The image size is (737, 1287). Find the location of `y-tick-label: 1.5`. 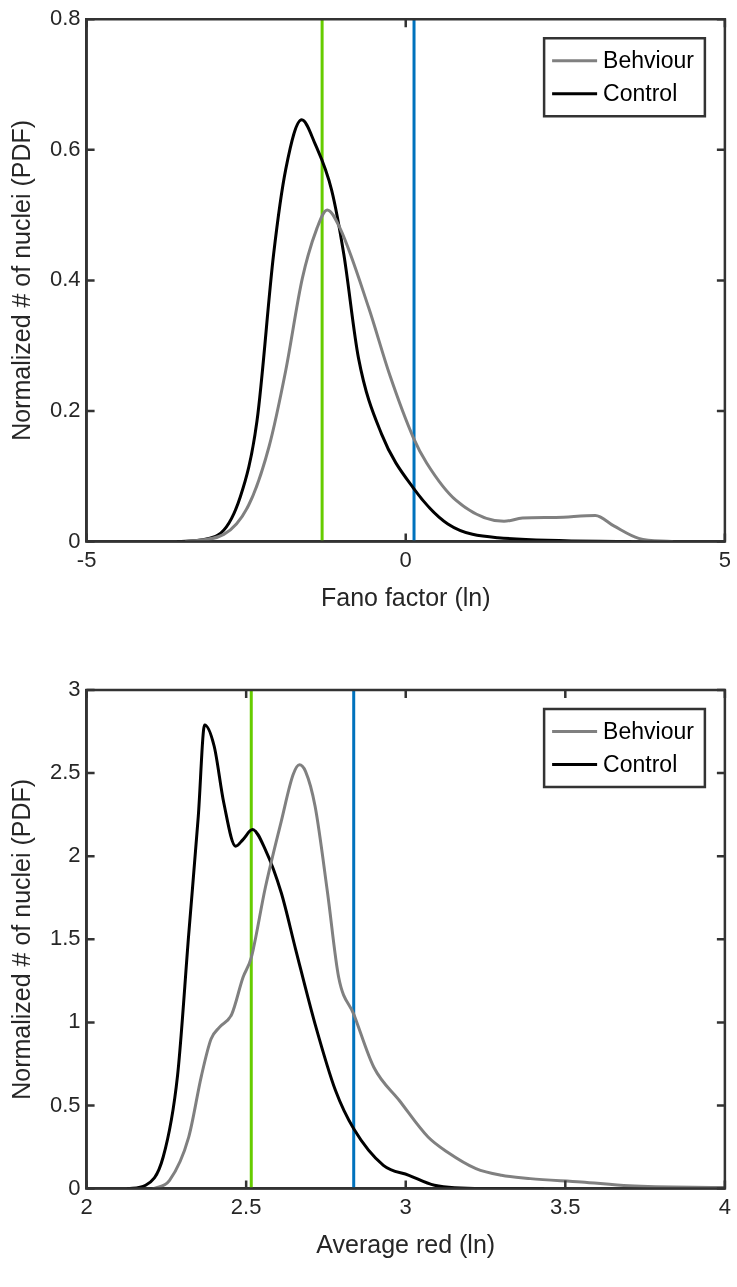

y-tick-label: 1.5 is located at coordinates (65, 938).